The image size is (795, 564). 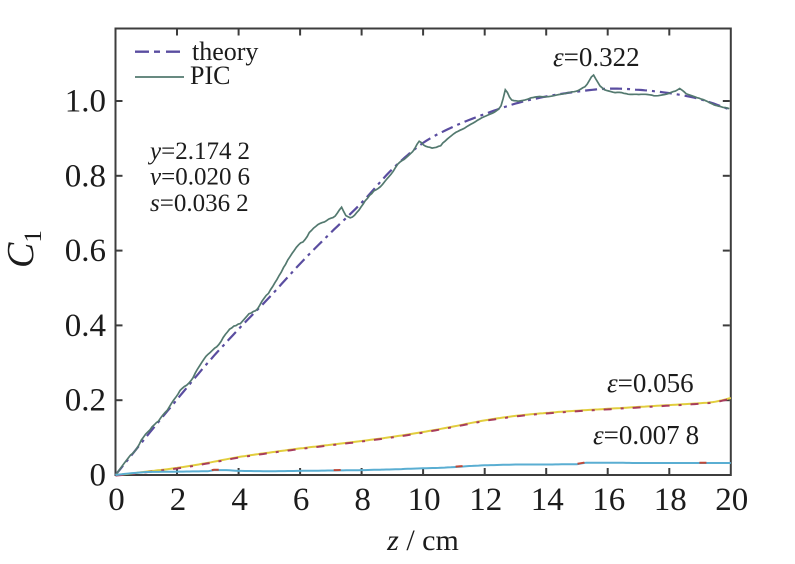 What do you see at coordinates (362, 500) in the screenshot?
I see `svg-text: 8` at bounding box center [362, 500].